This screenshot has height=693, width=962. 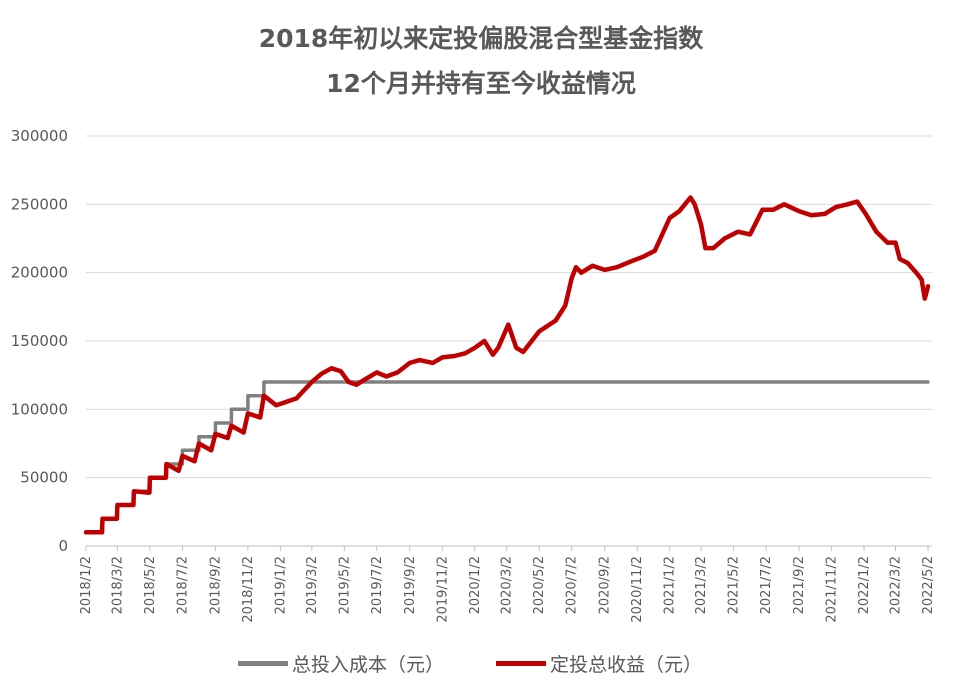 I want to click on x-tick-label: 2019/1/2, so click(x=280, y=585).